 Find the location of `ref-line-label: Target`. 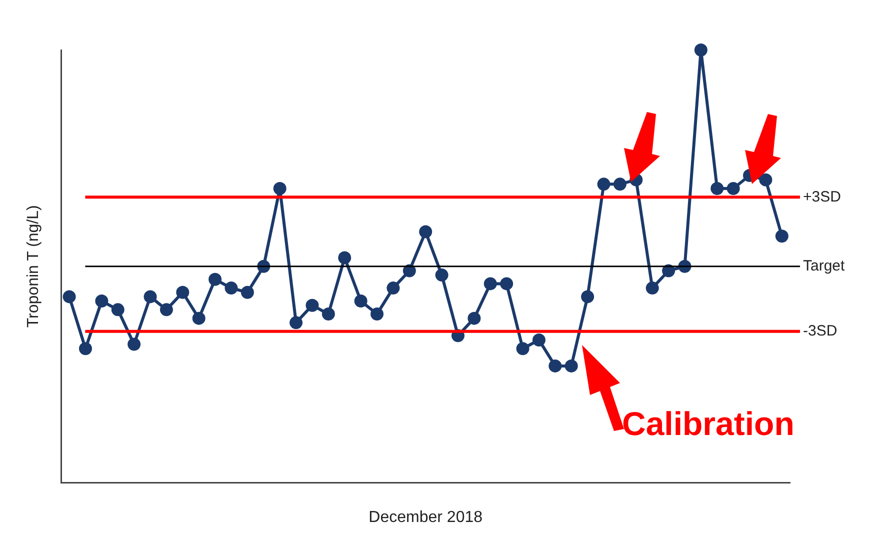

ref-line-label: Target is located at coordinates (824, 266).